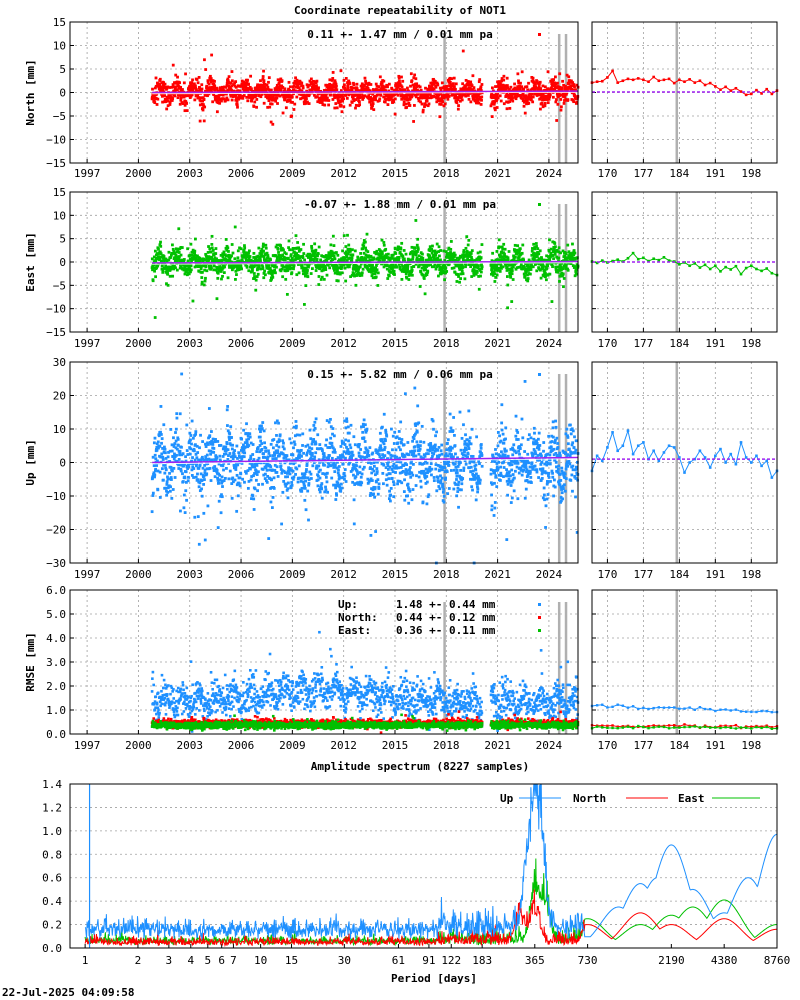 This screenshot has height=1000, width=800. I want to click on main-xtick-label: 2021, so click(497, 343).